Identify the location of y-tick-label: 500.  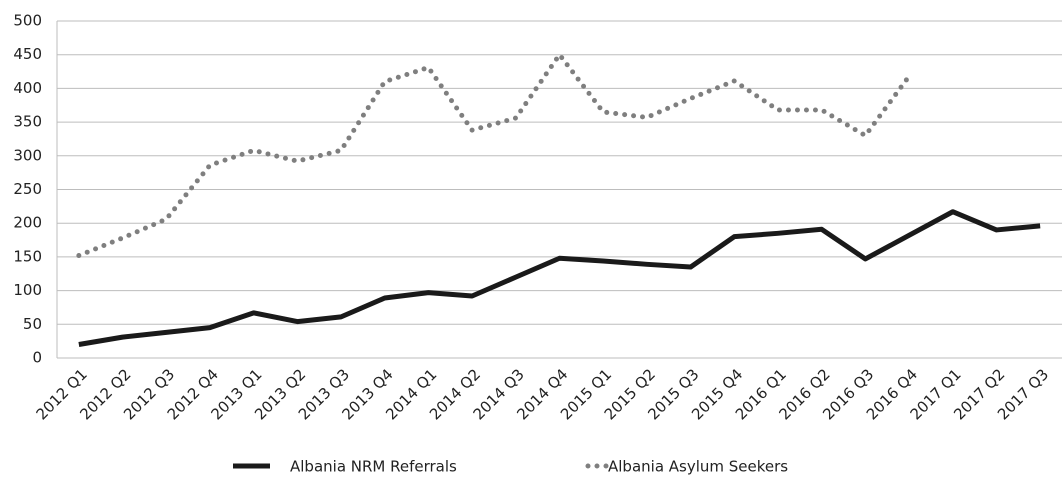
(27, 21).